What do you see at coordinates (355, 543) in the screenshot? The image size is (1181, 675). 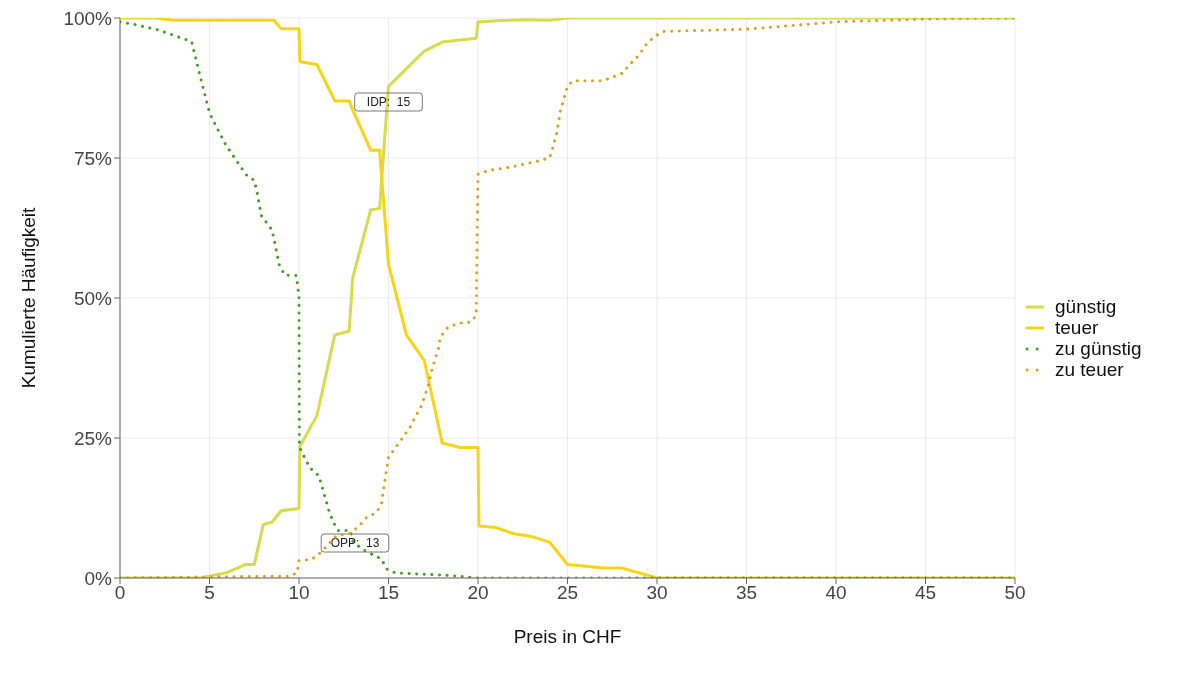 I see `annotation: OPP: 13` at bounding box center [355, 543].